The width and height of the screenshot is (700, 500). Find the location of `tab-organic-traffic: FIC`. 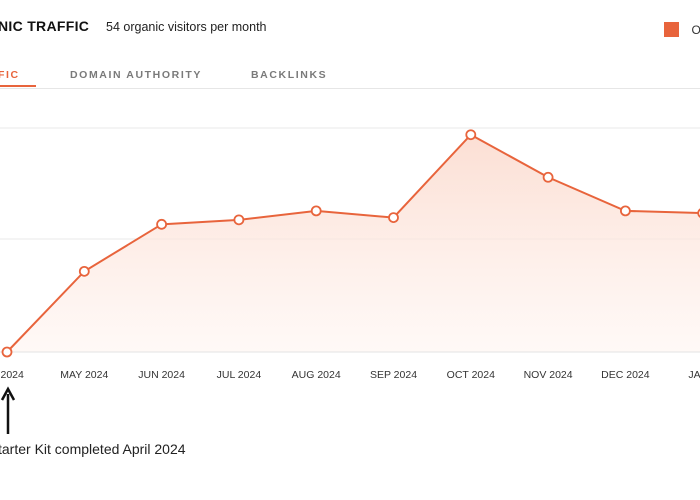

tab-organic-traffic: FIC is located at coordinates (10, 75).